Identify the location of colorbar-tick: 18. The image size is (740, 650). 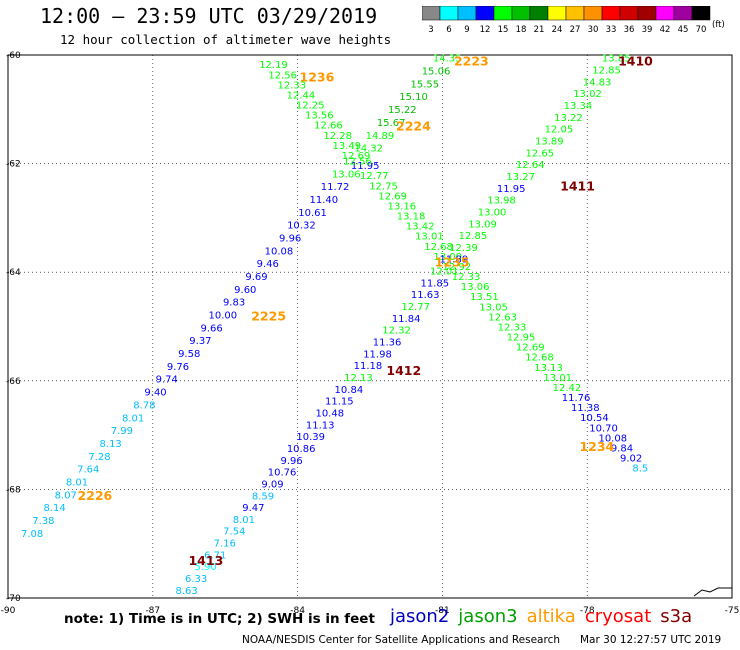
(521, 30).